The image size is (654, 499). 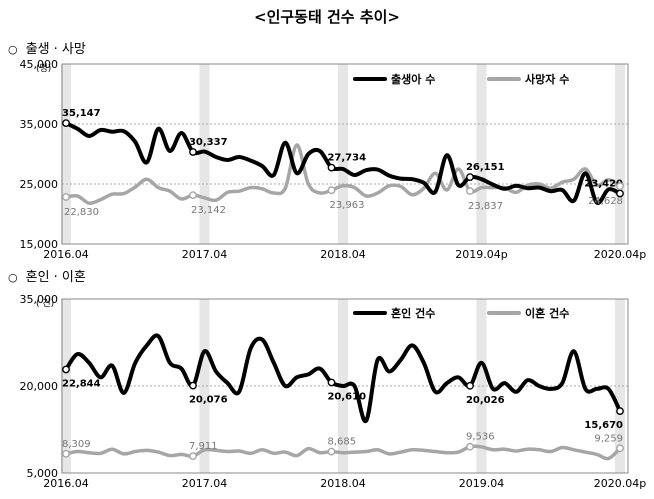 What do you see at coordinates (547, 79) in the screenshot?
I see `legend-label: 사망자 수` at bounding box center [547, 79].